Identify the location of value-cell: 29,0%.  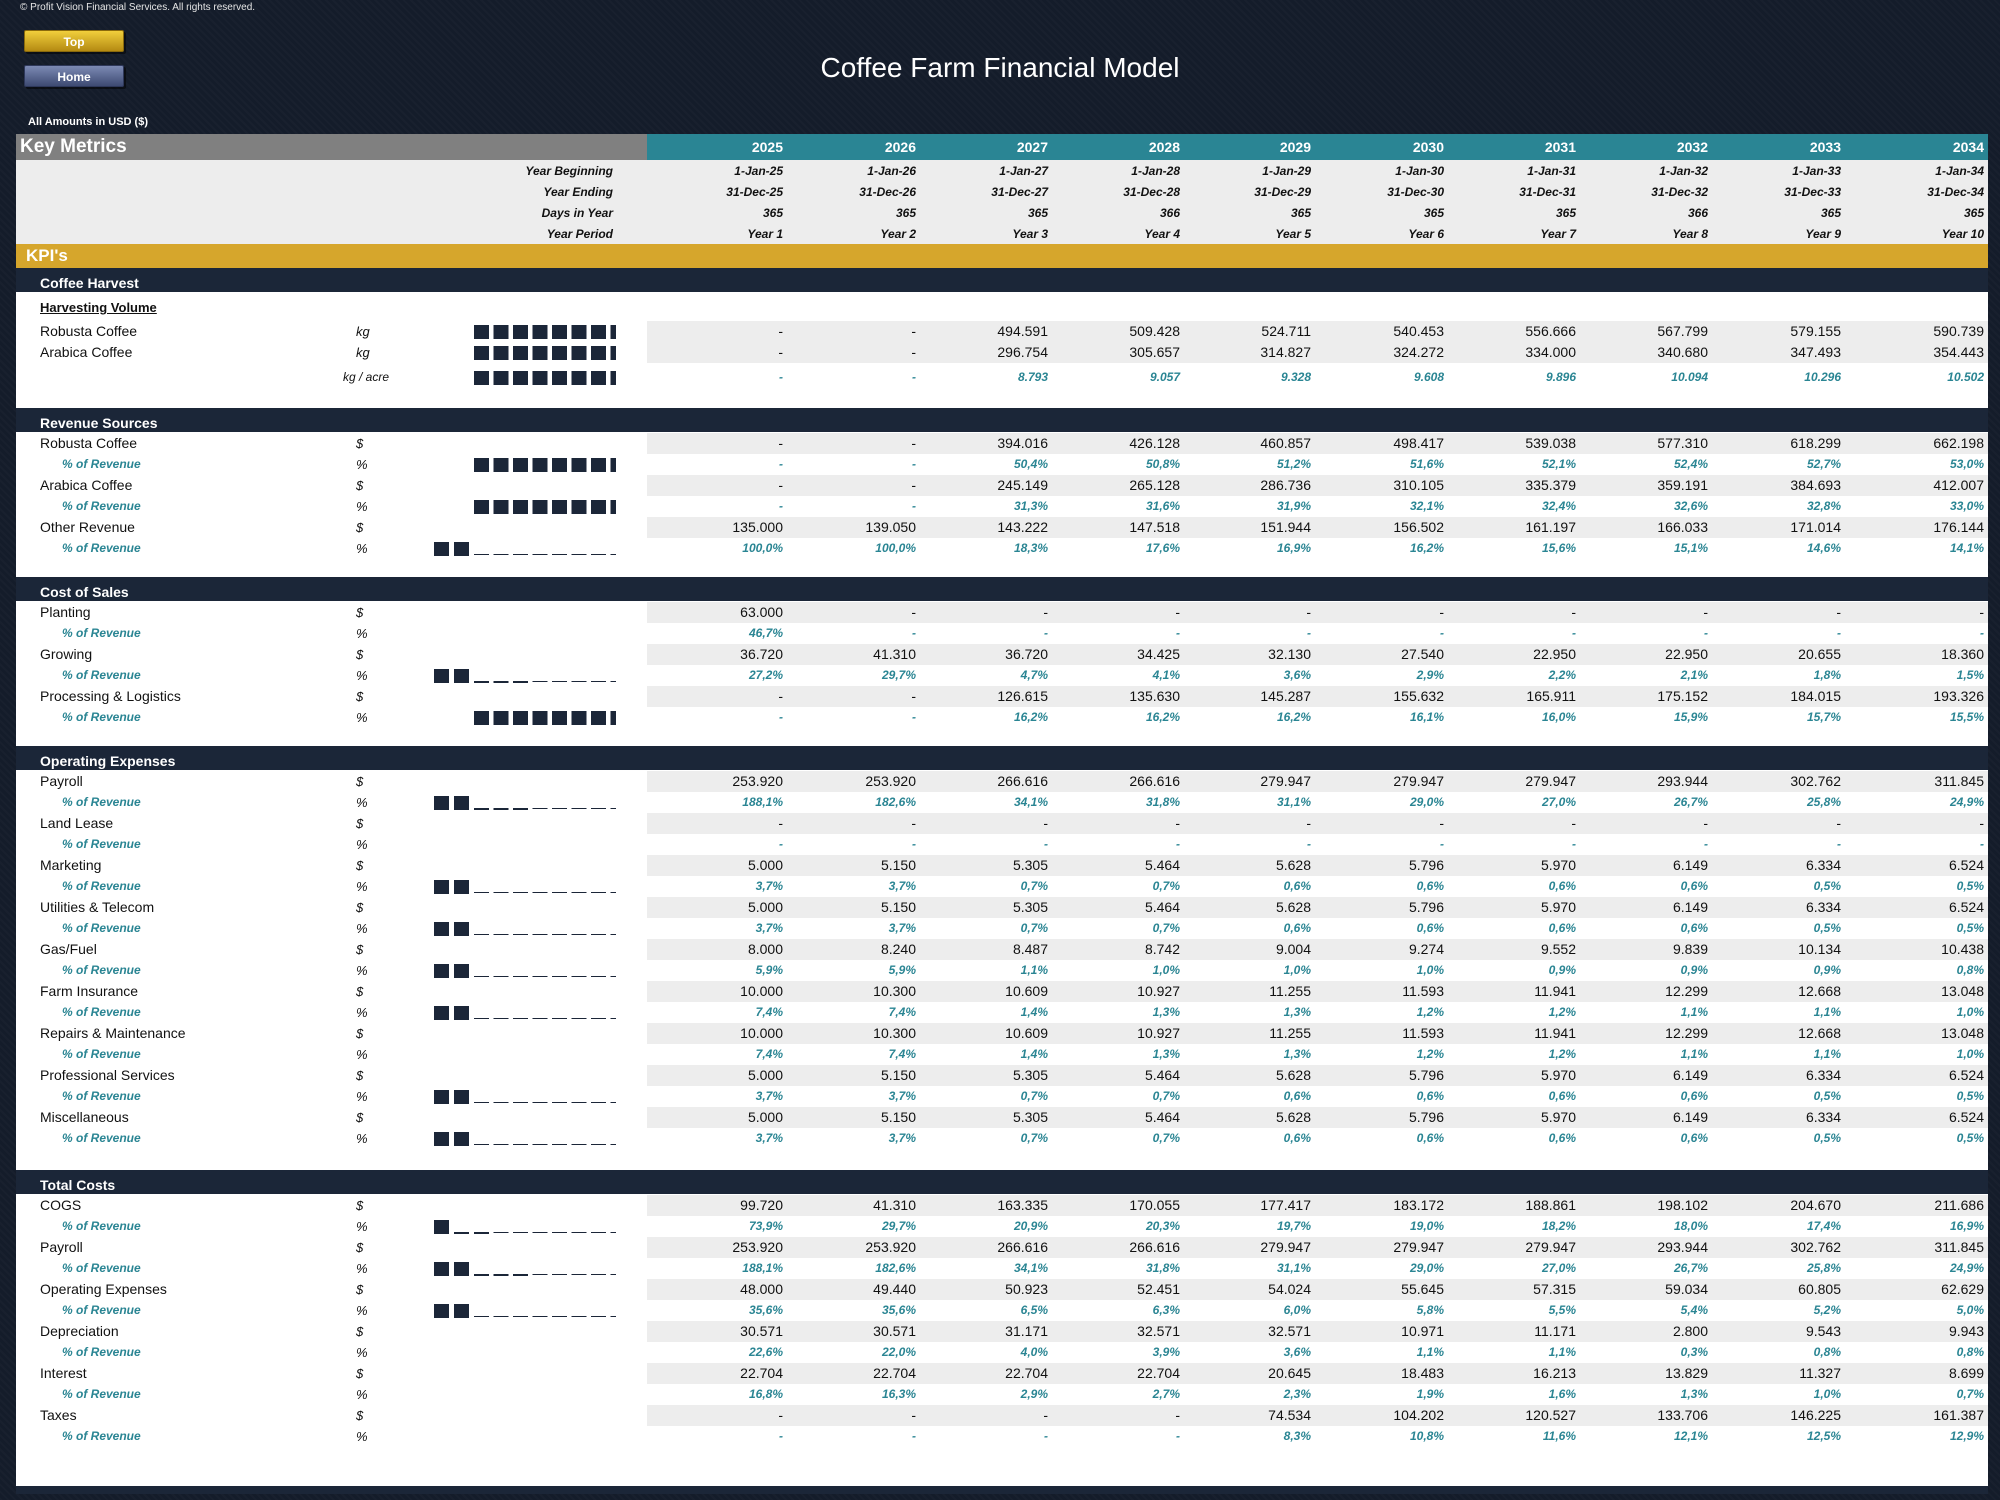
(1426, 1268).